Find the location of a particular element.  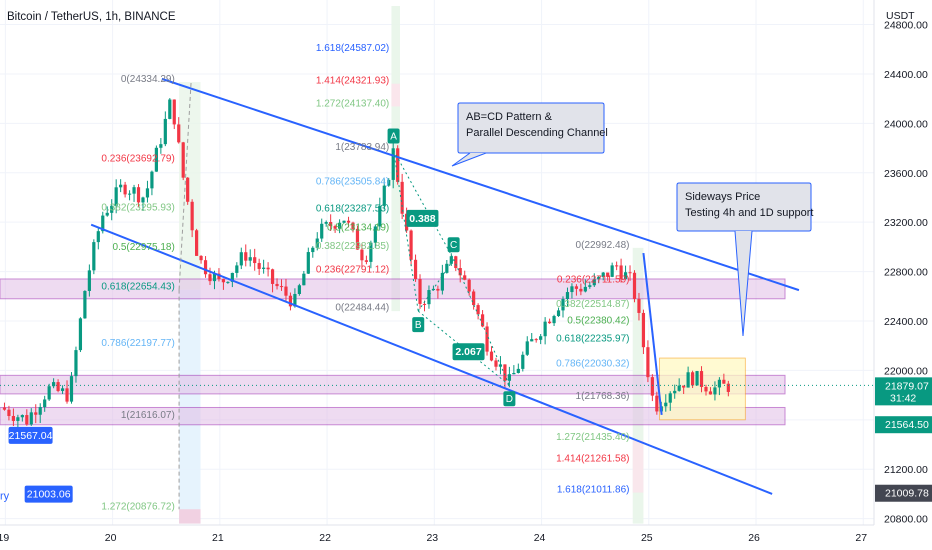

pattern-point-label: B is located at coordinates (418, 325).